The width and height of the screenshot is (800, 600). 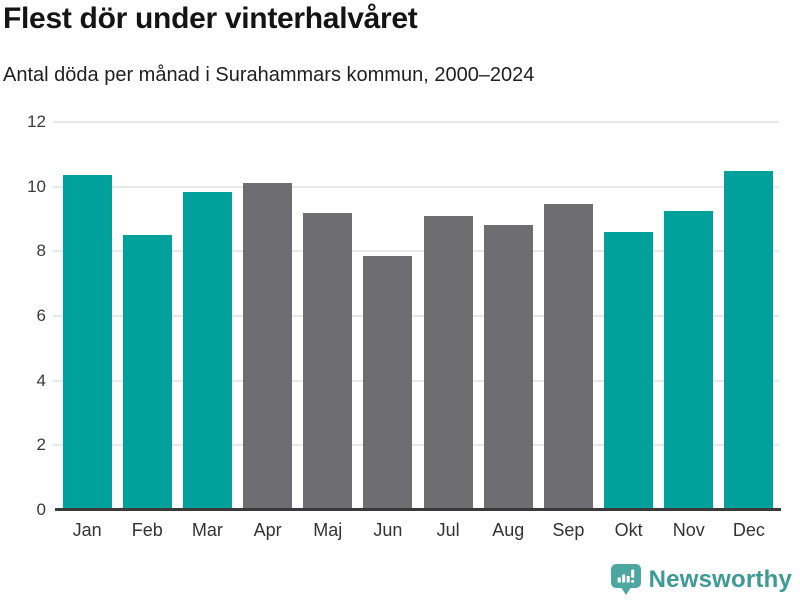 I want to click on x-axis-tick-sep: Sep, so click(x=568, y=530).